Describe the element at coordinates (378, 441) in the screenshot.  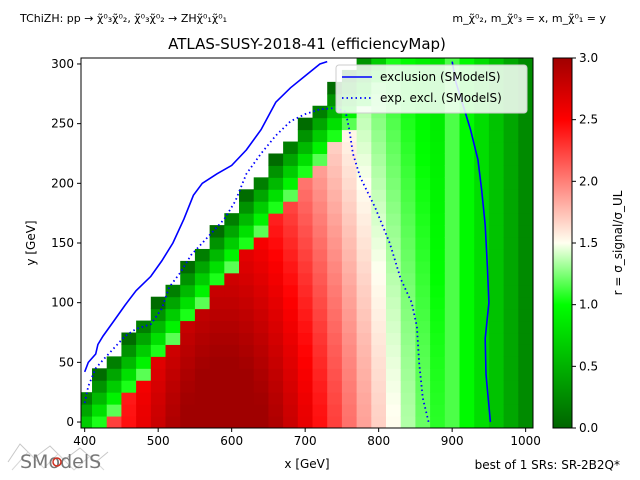
I see `x-tick-label: 800` at that location.